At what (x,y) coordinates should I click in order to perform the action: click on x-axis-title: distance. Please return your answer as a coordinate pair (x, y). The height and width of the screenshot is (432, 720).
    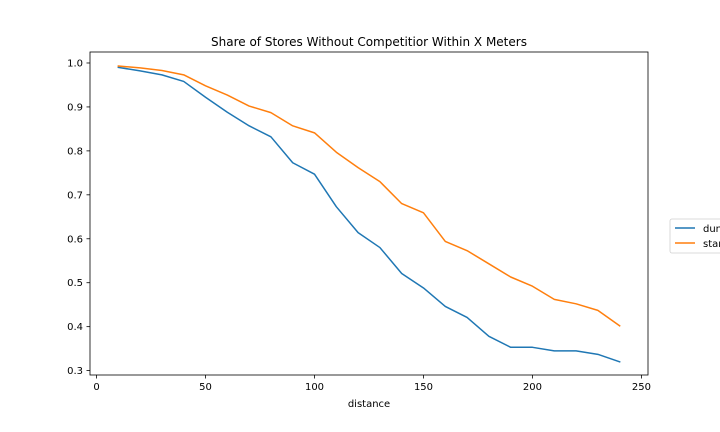
    Looking at the image, I should click on (369, 404).